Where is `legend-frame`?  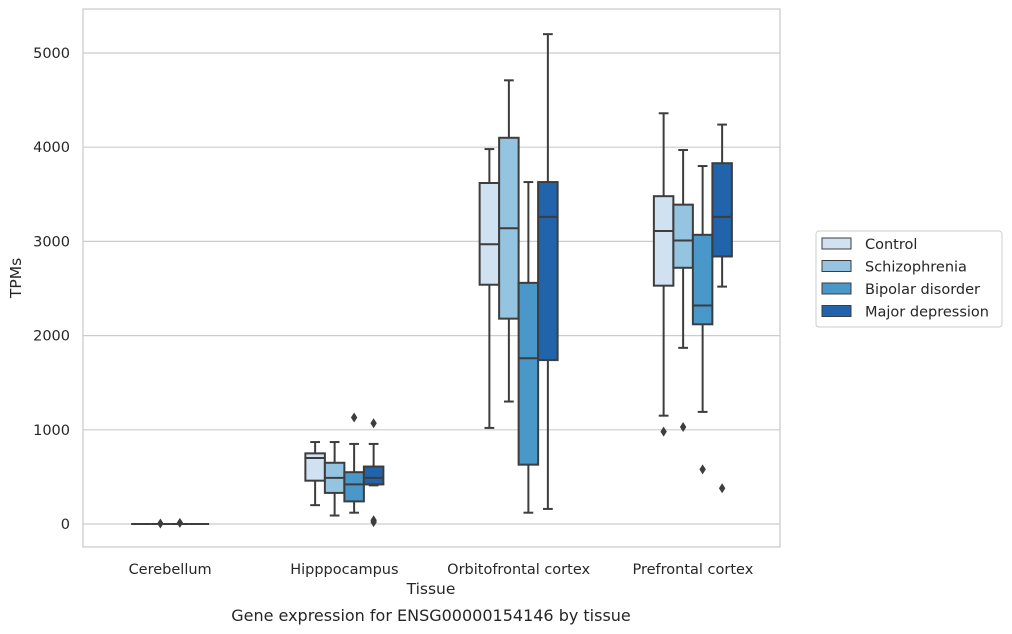
legend-frame is located at coordinates (909, 279).